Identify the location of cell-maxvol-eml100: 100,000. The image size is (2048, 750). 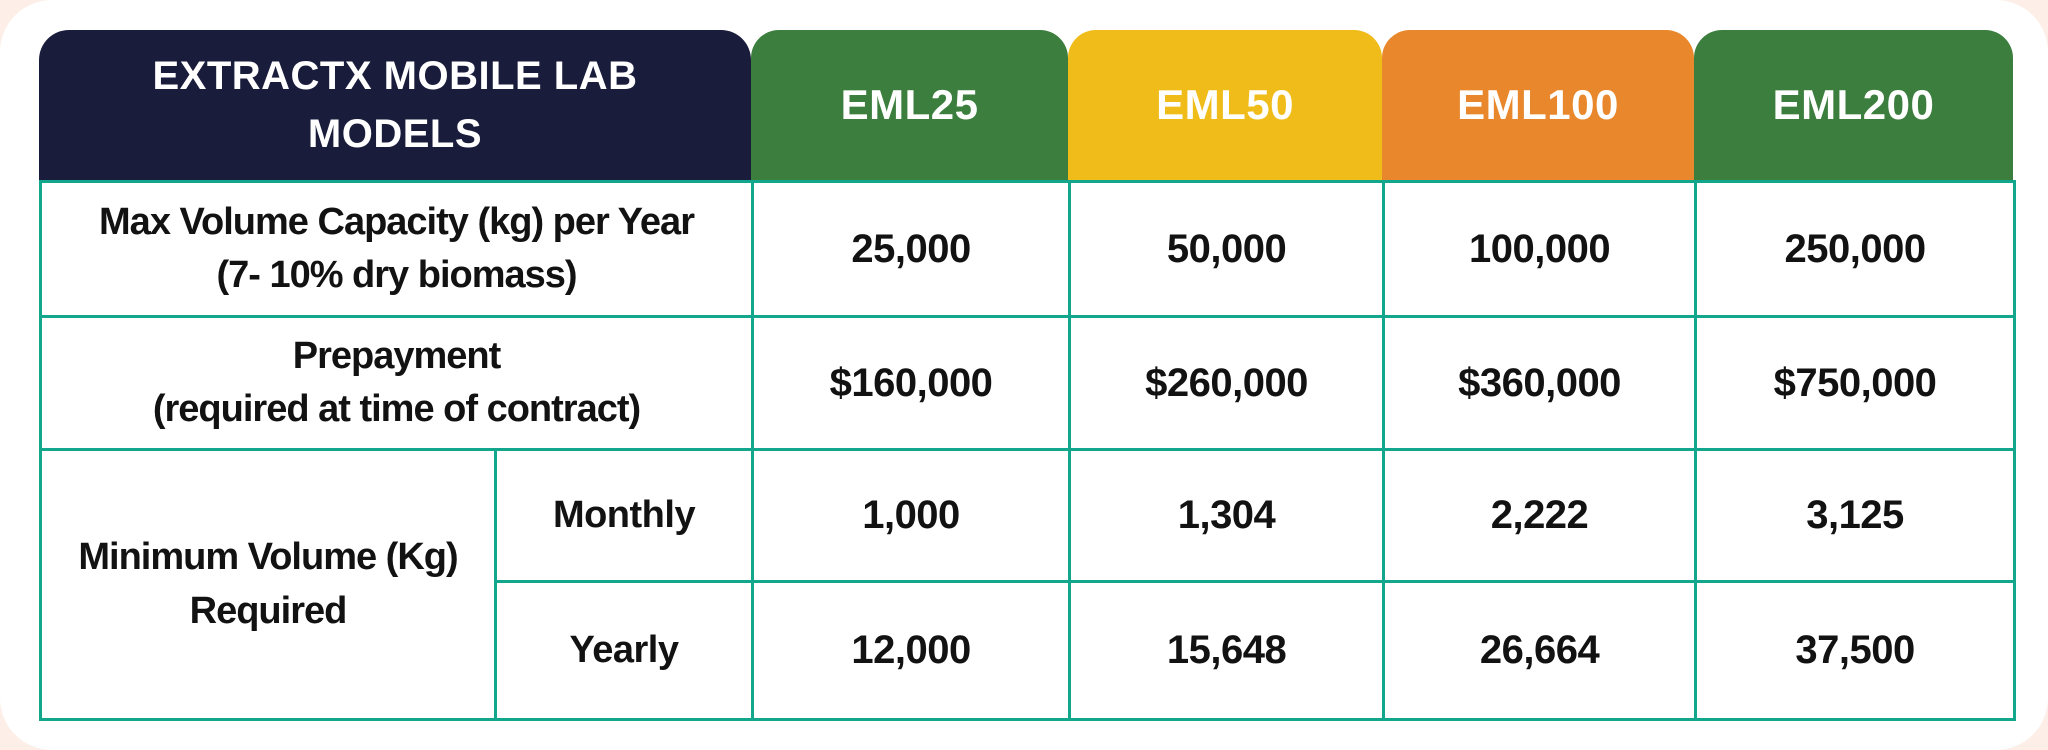
(1540, 249).